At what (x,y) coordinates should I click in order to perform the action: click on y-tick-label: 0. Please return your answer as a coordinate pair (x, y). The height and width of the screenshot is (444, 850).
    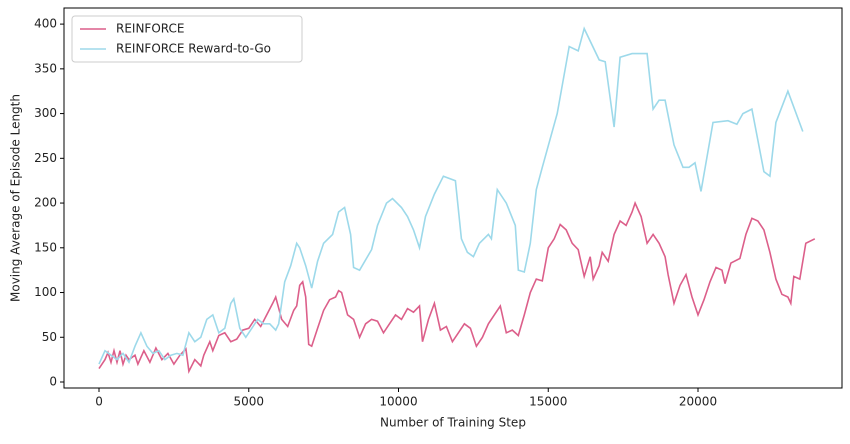
    Looking at the image, I should click on (53, 382).